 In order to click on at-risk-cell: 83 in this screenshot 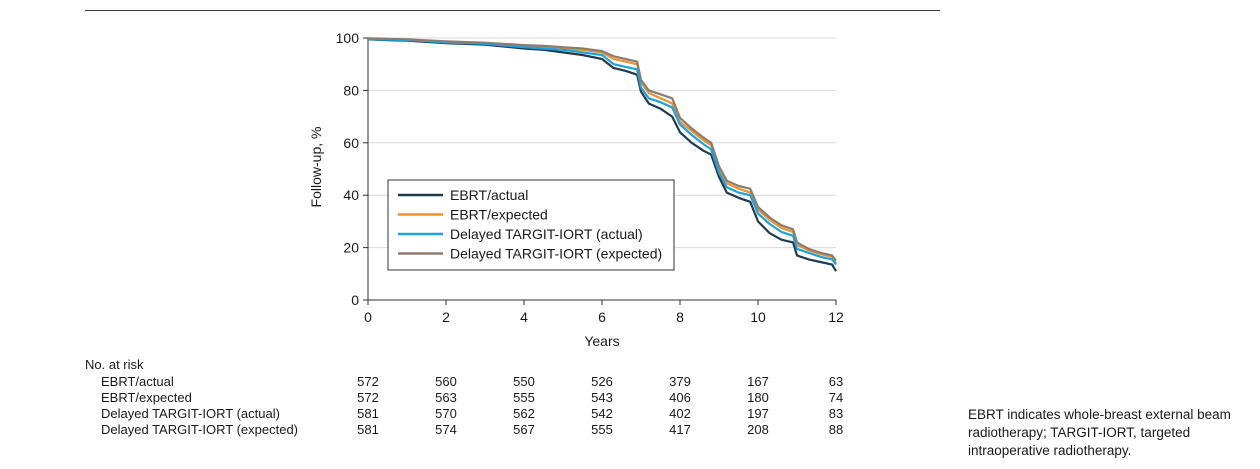, I will do `click(836, 413)`.